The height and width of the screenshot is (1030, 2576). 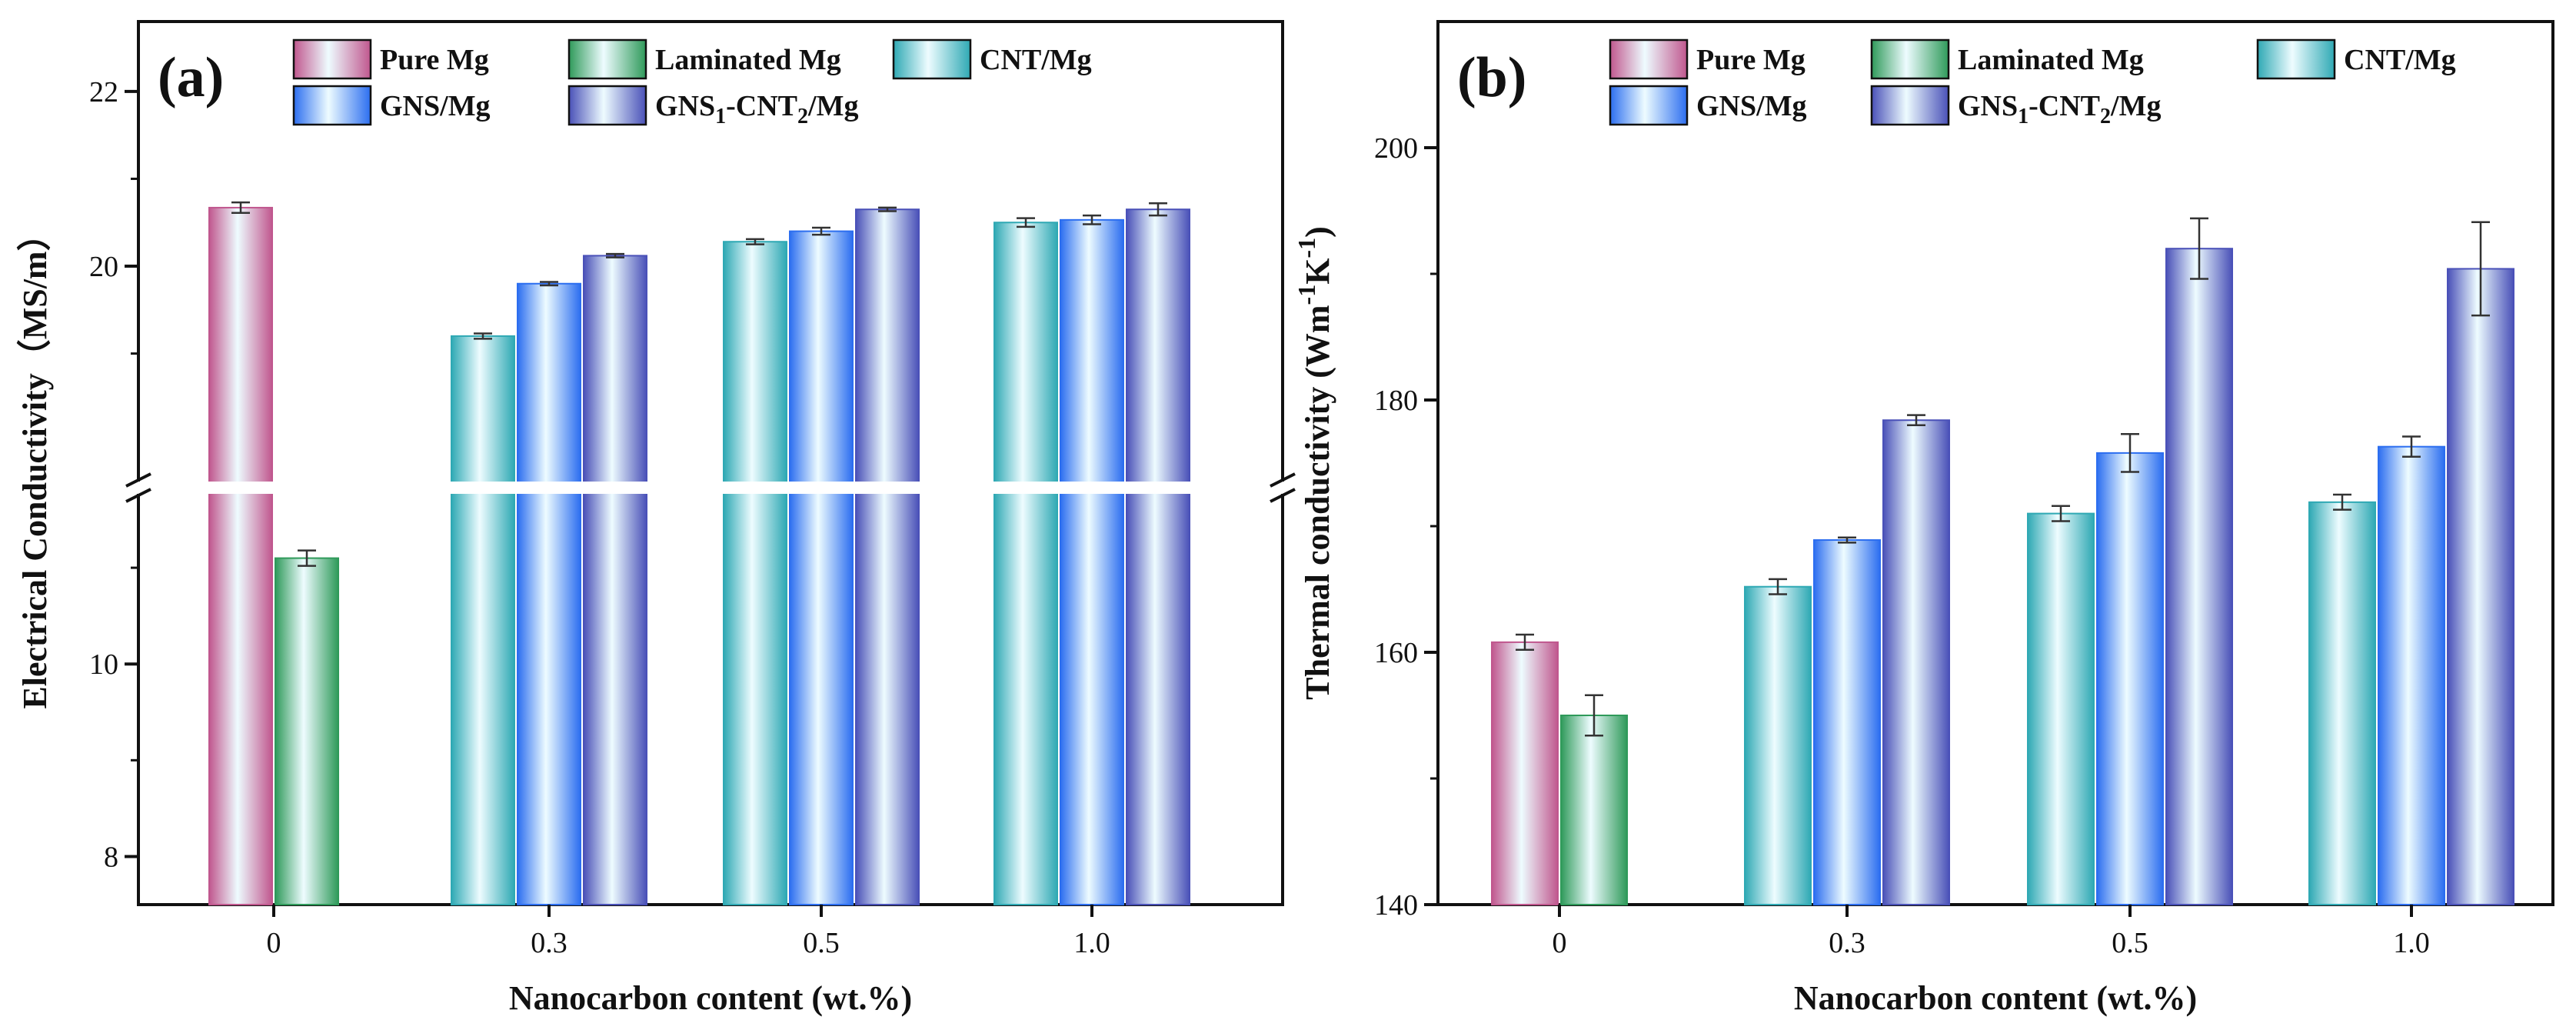 What do you see at coordinates (332, 106) in the screenshot?
I see `legend-swatch-a-gns-mg` at bounding box center [332, 106].